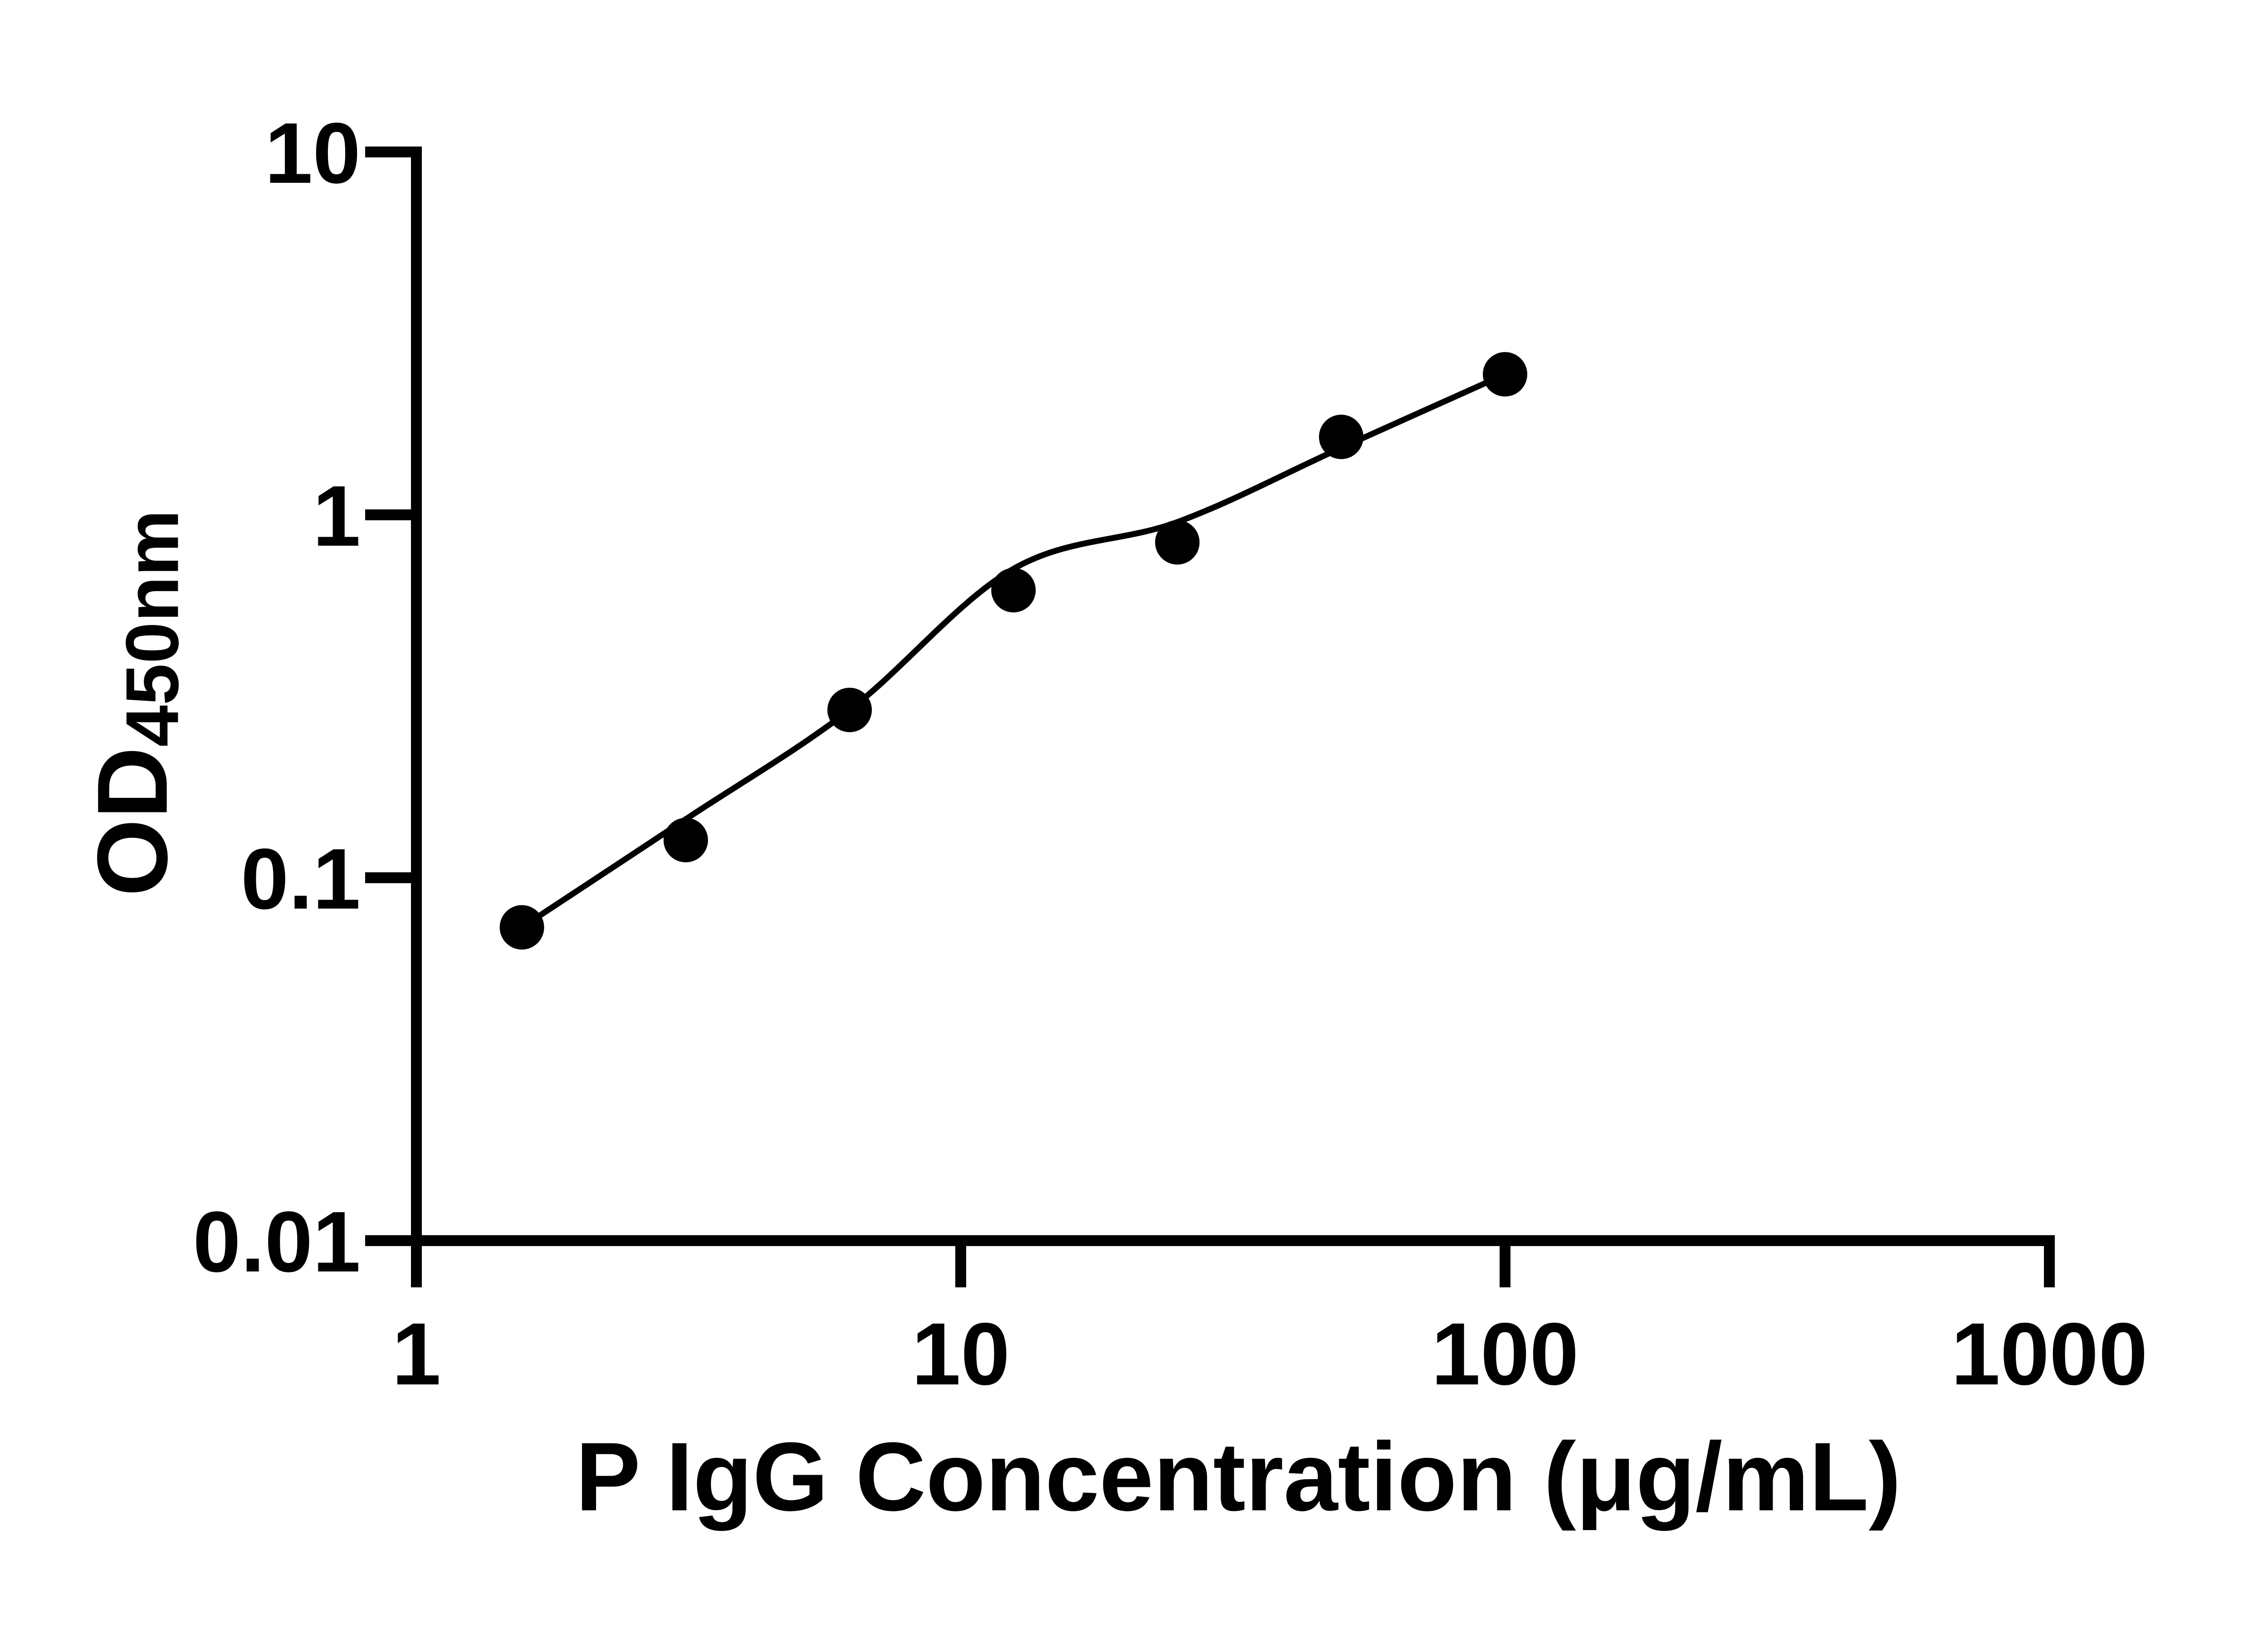  I want to click on y-tick-label: 0.1, so click(301, 879).